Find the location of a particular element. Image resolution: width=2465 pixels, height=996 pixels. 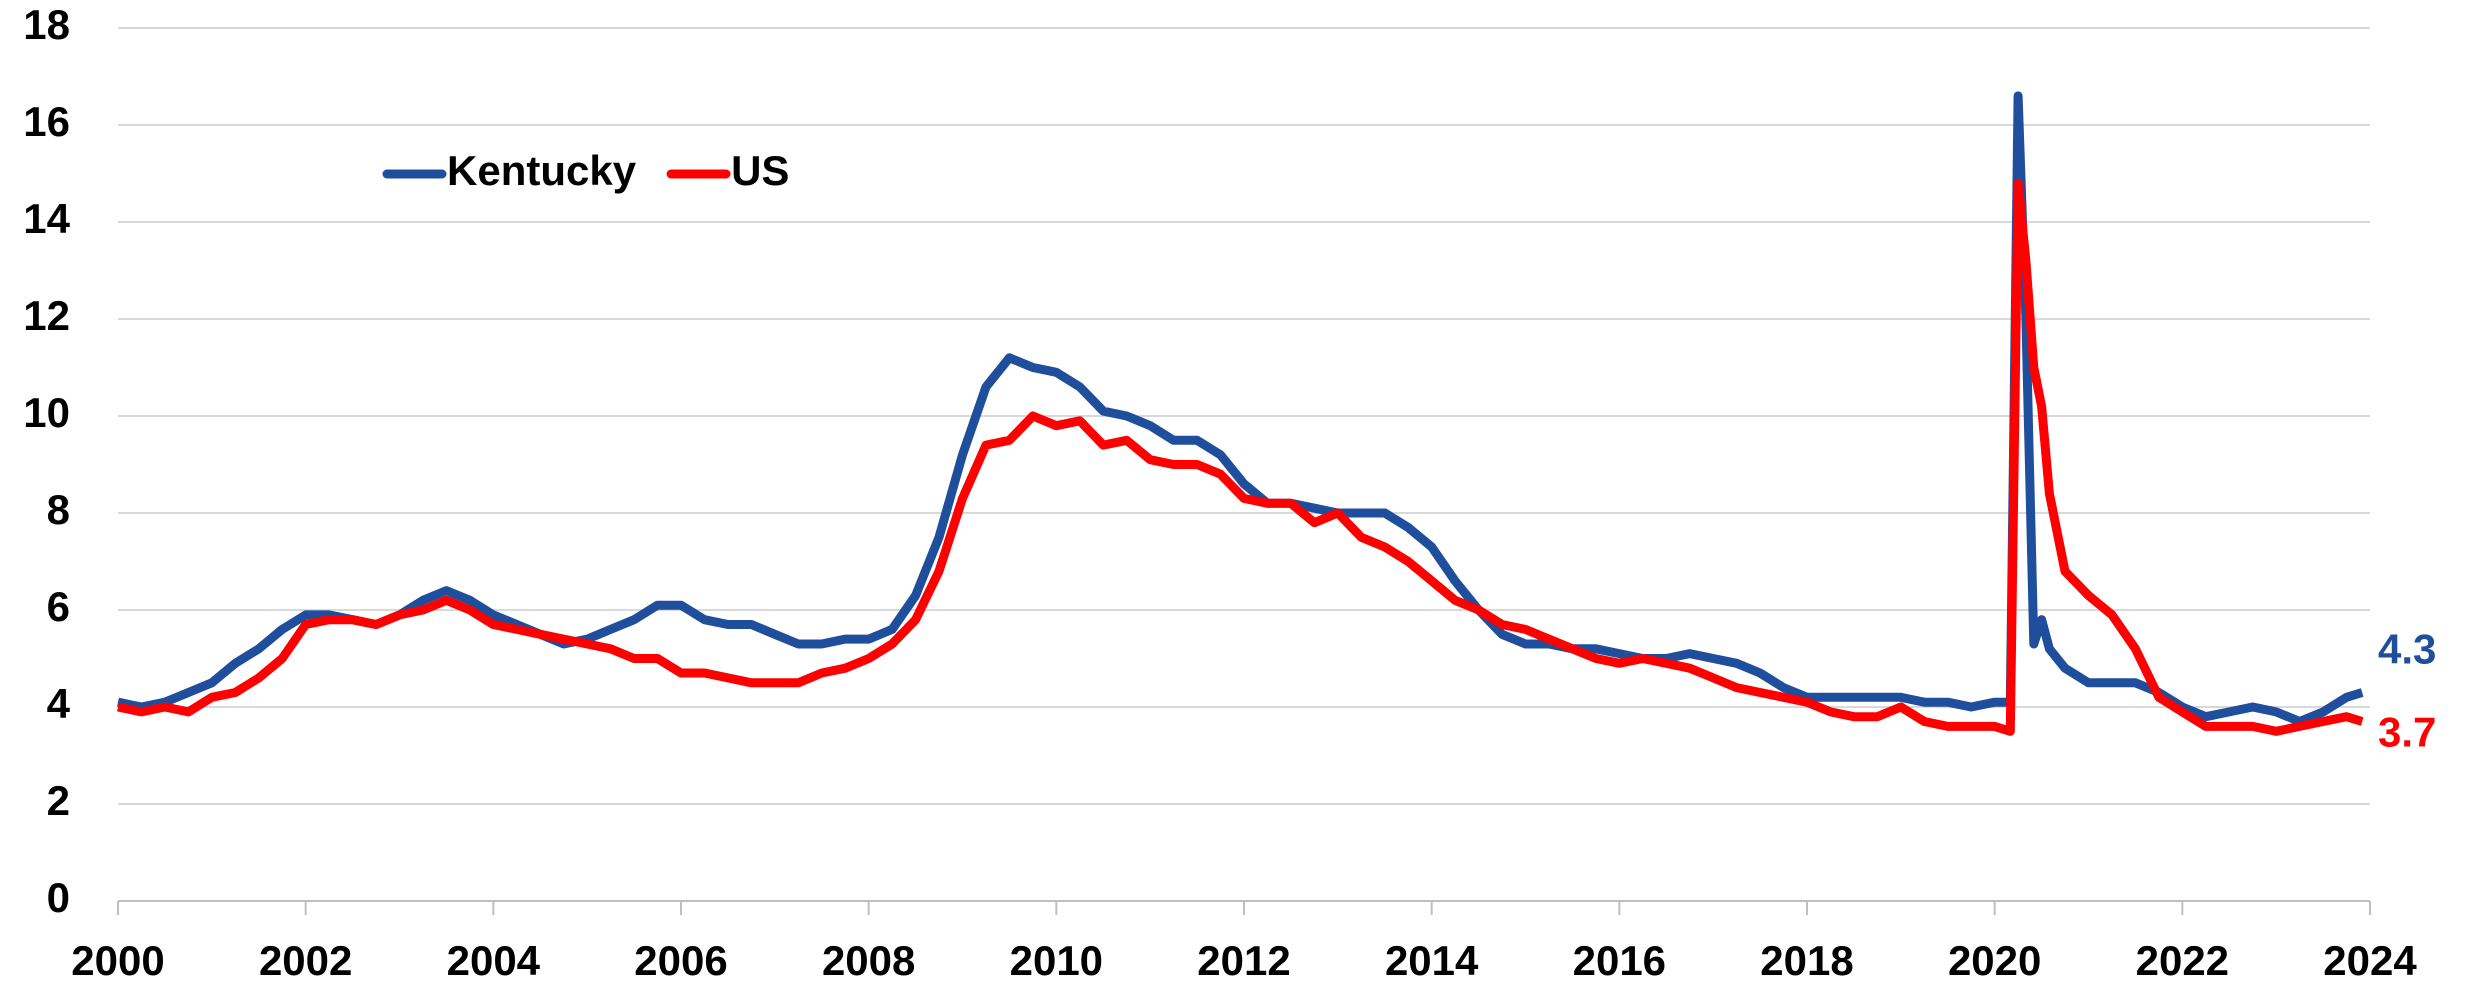

x-tick-label: 2000 is located at coordinates (117, 960).